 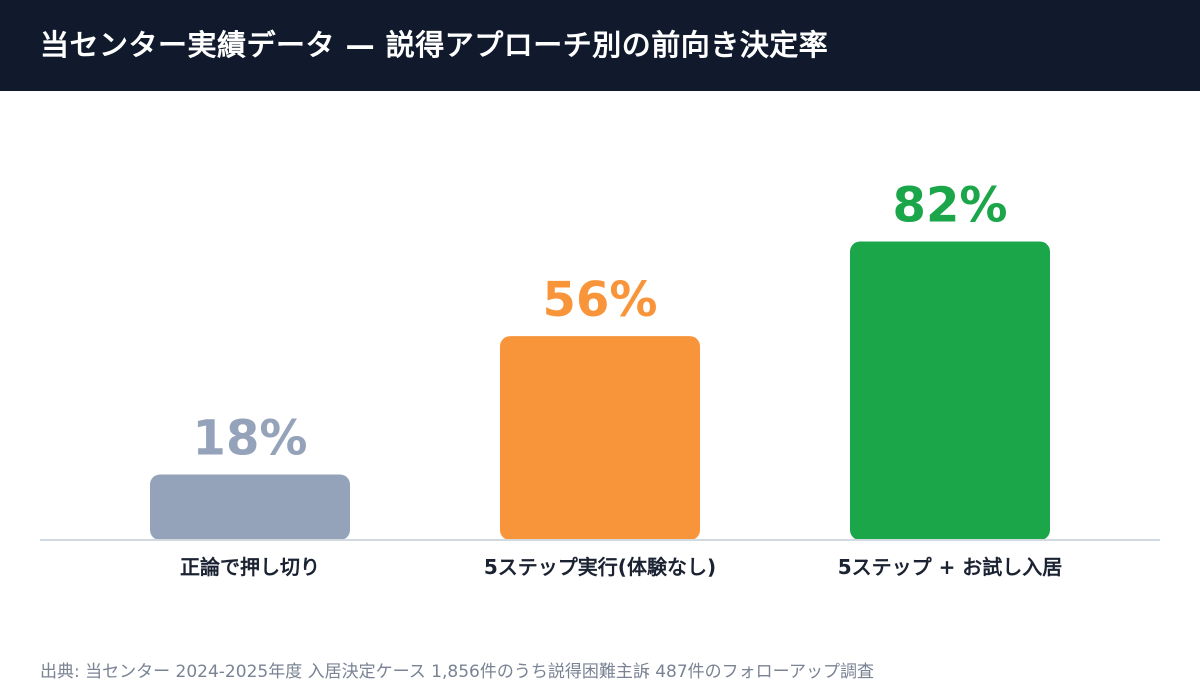 I want to click on data-label-2: 56%, so click(x=600, y=300).